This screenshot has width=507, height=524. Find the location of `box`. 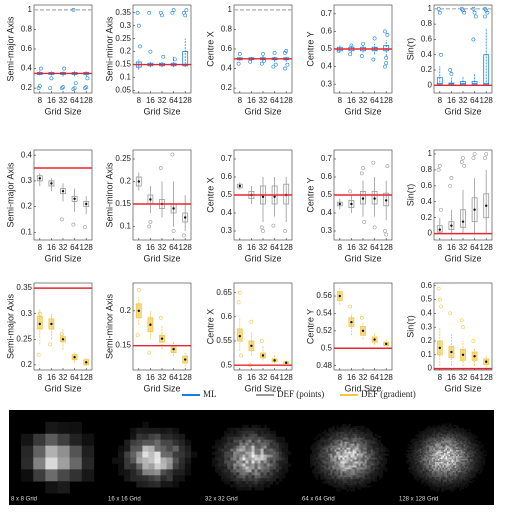

box is located at coordinates (463, 218).